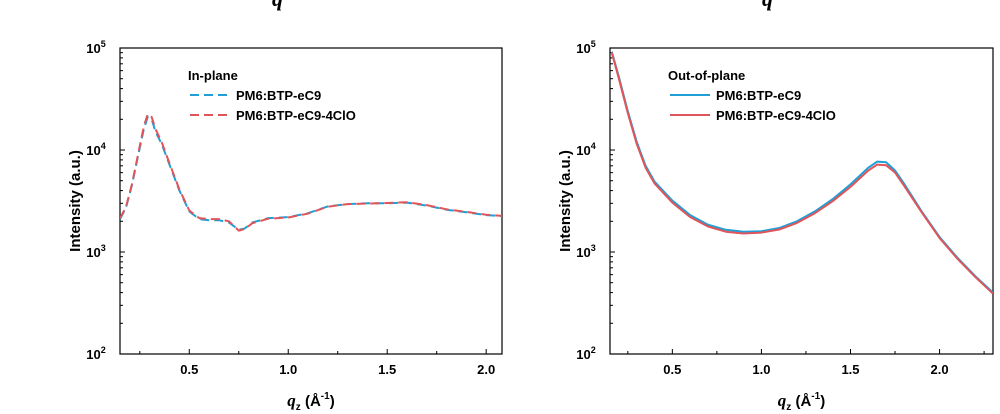 The width and height of the screenshot is (1000, 414). Describe the element at coordinates (767, 5) in the screenshot. I see `top-cut-label-right: q` at that location.